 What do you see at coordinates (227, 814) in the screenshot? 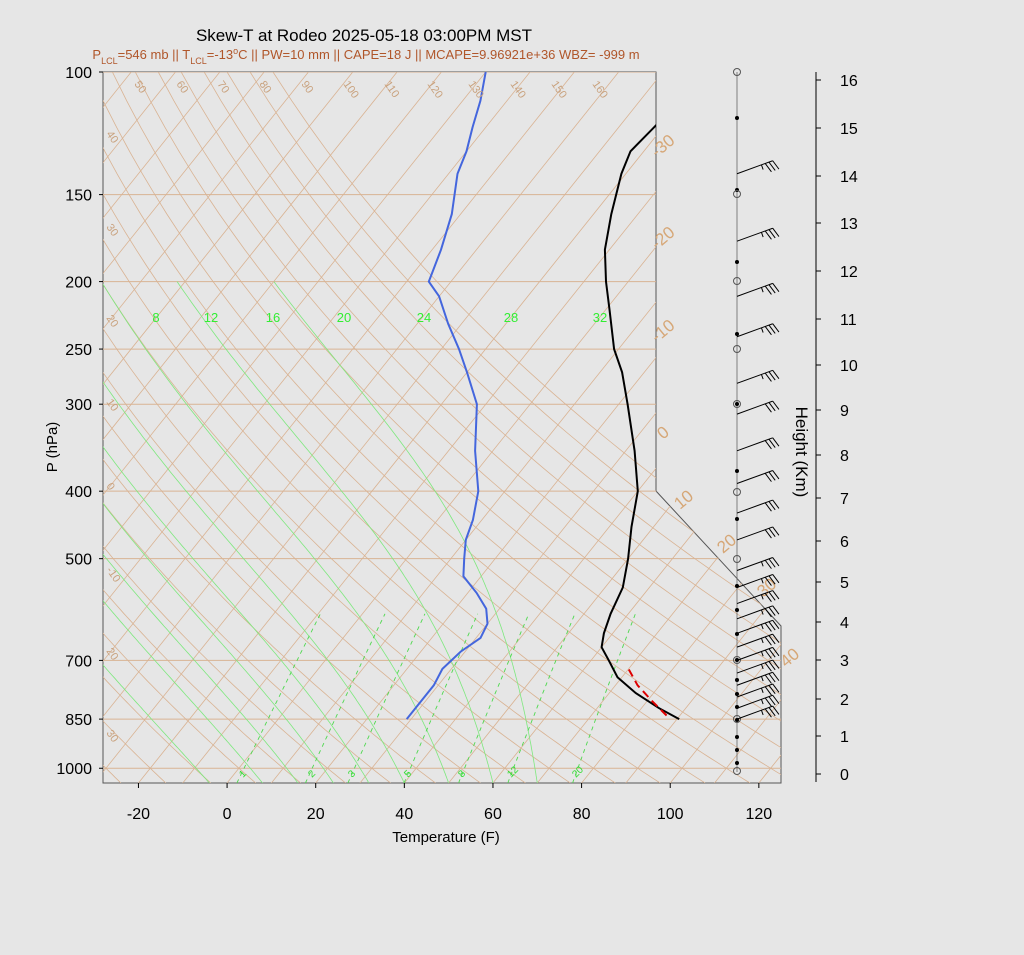
I see `temperature-tick-label: 0` at bounding box center [227, 814].